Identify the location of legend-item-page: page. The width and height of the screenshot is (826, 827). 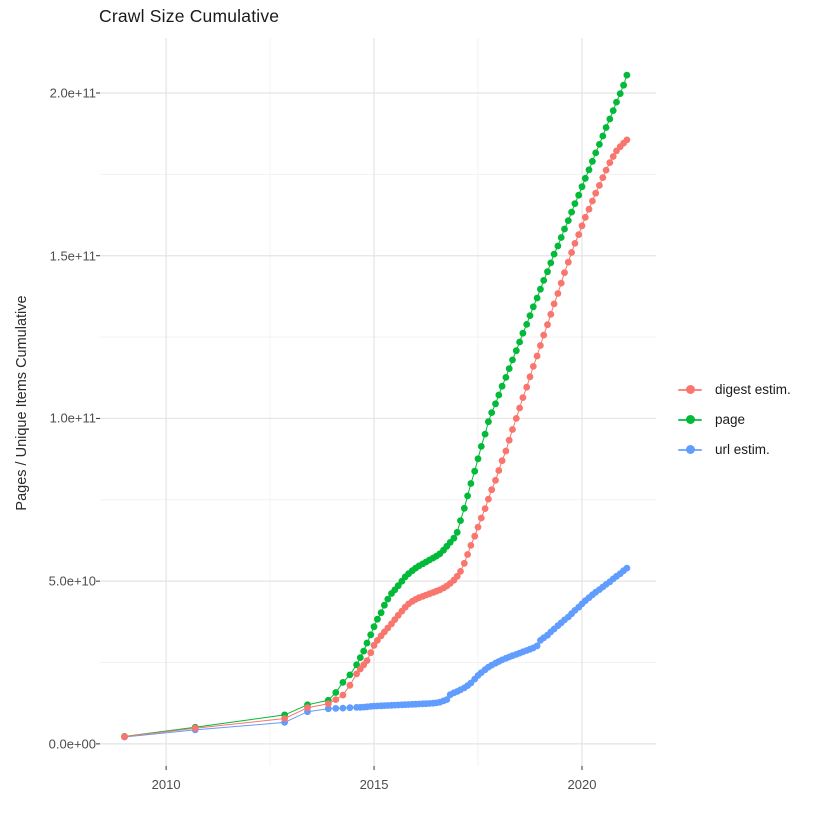
(734, 419).